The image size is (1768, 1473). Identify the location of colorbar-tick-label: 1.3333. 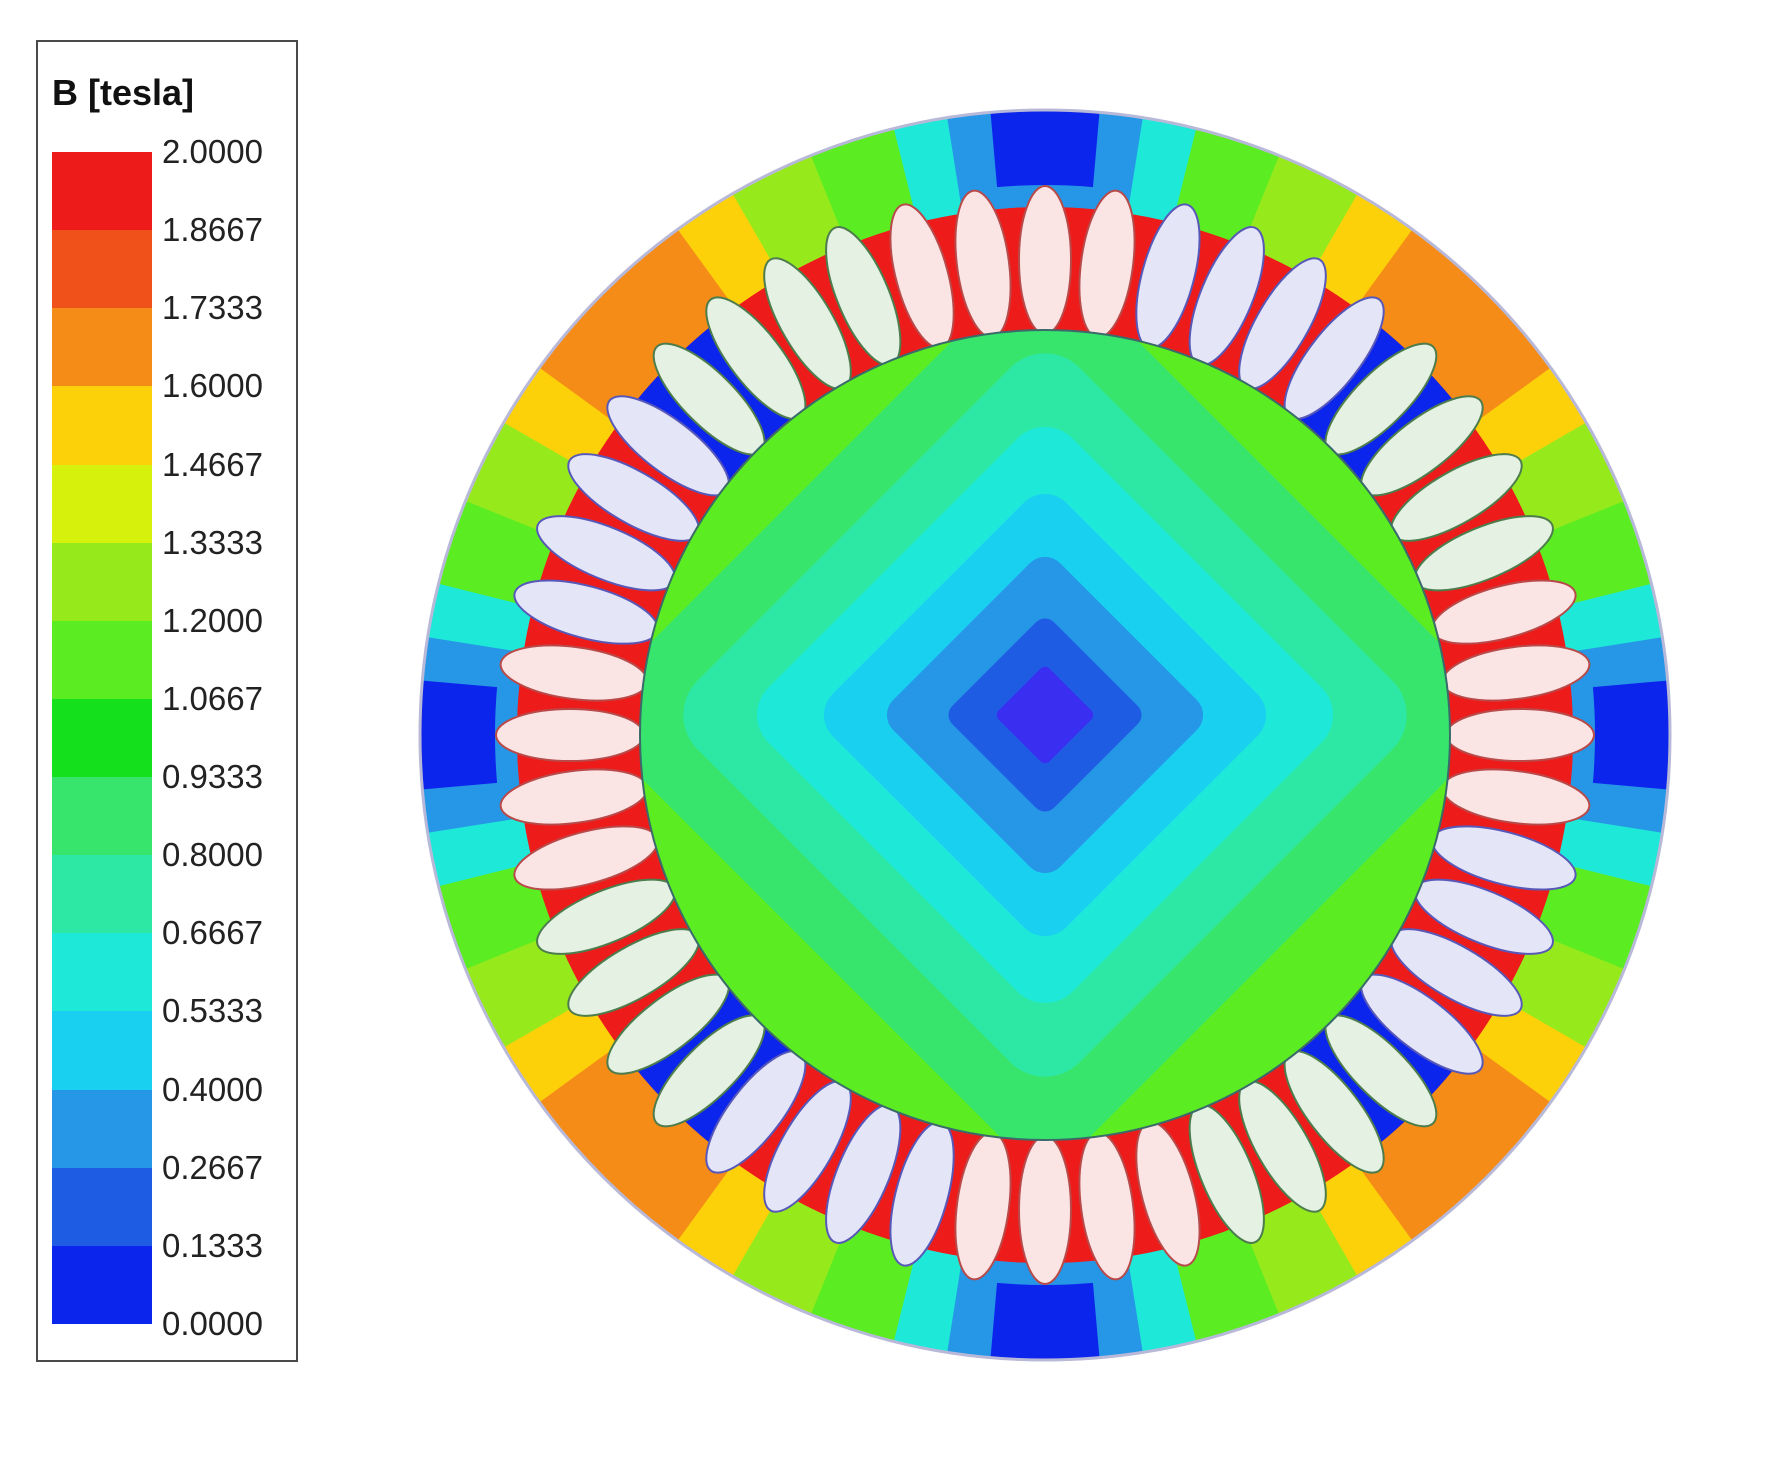
(212, 542).